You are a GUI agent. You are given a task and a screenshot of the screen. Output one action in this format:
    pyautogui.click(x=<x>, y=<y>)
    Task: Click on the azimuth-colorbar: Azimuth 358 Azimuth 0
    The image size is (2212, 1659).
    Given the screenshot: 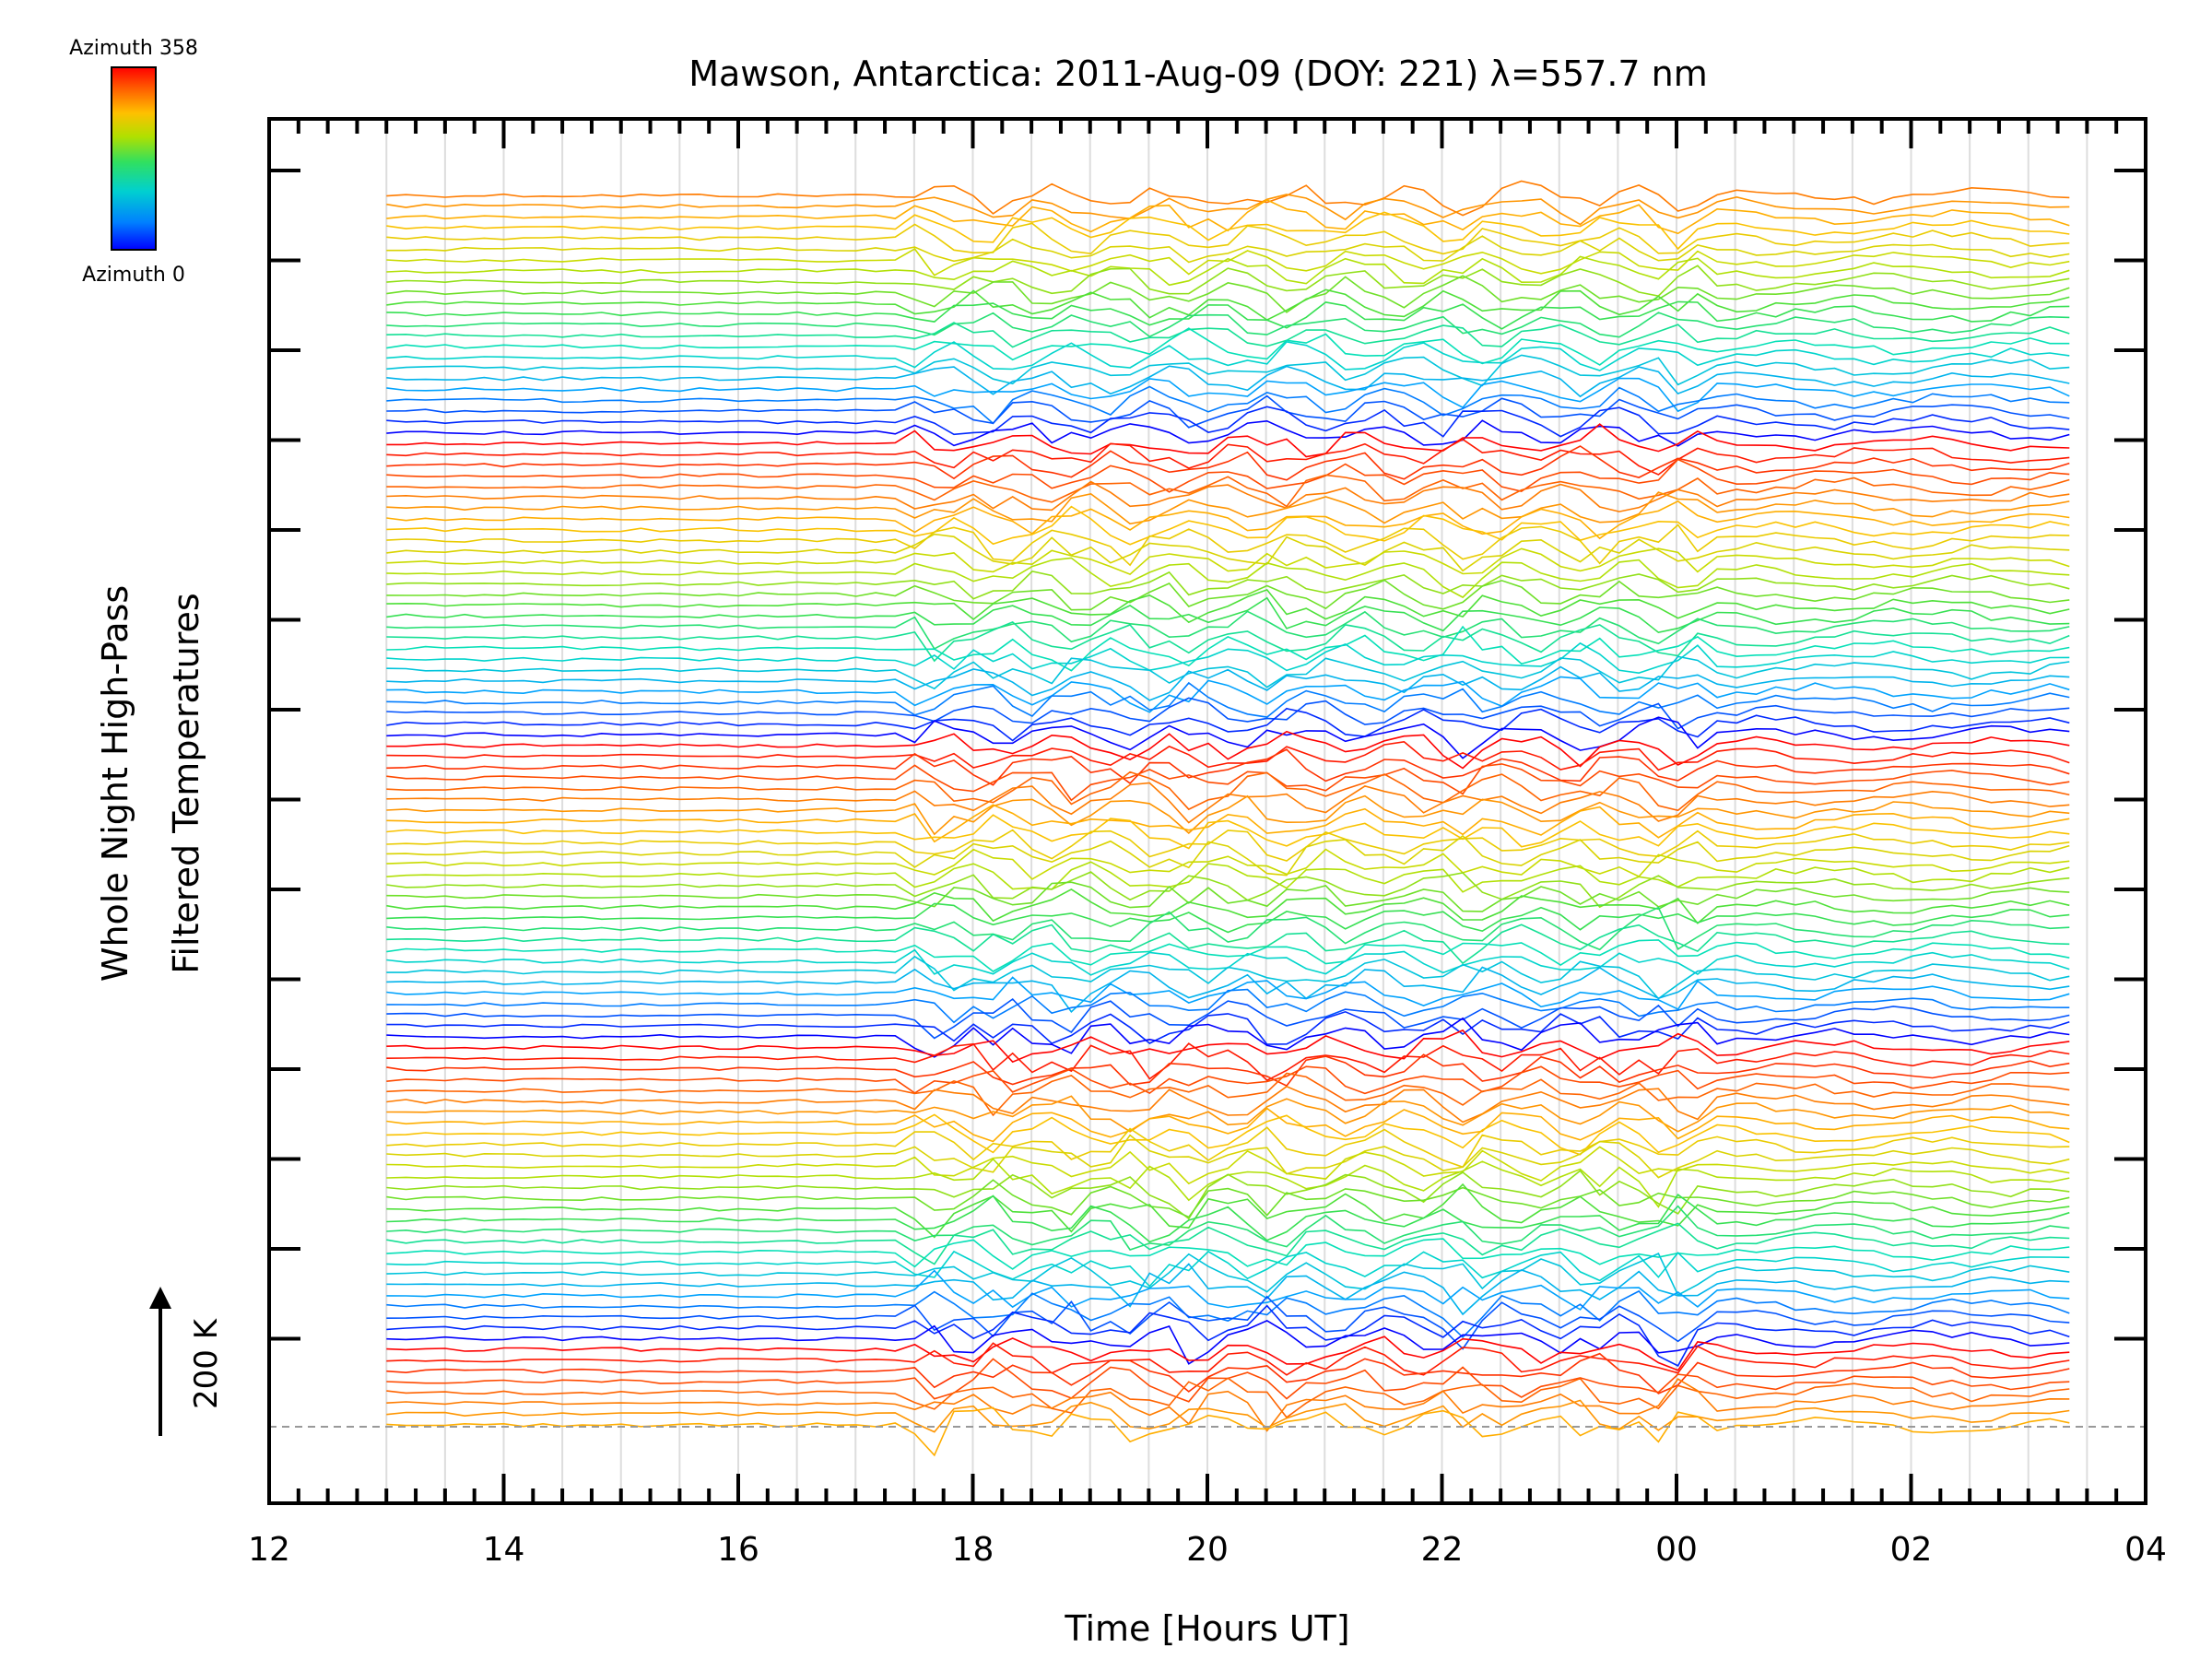 What is the action you would take?
    pyautogui.click(x=133, y=162)
    